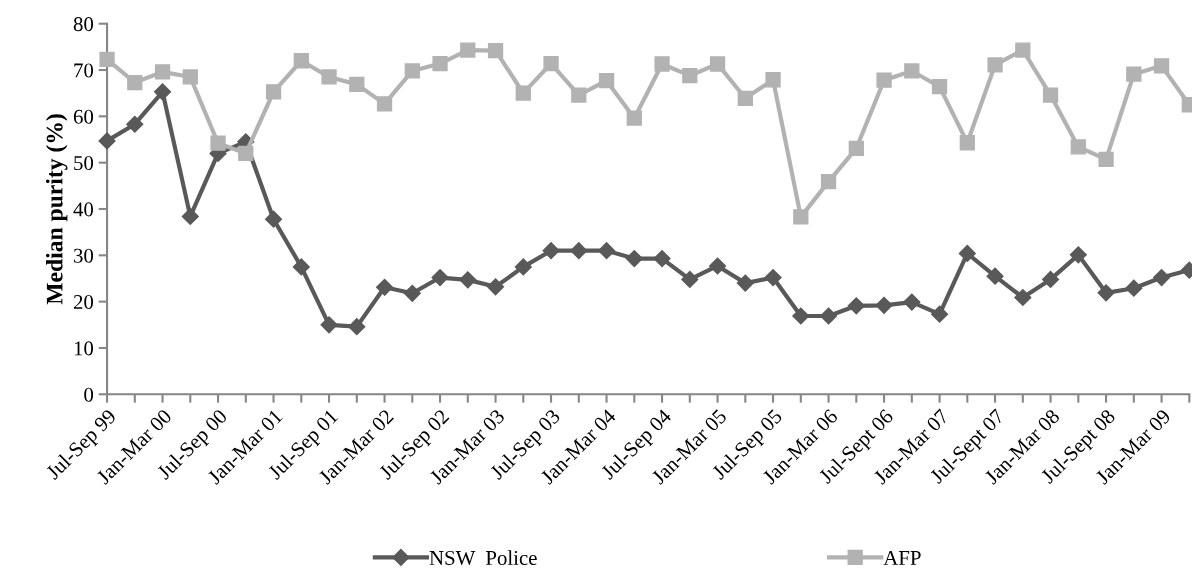  Describe the element at coordinates (83, 116) in the screenshot. I see `y-tick-label: 60` at that location.